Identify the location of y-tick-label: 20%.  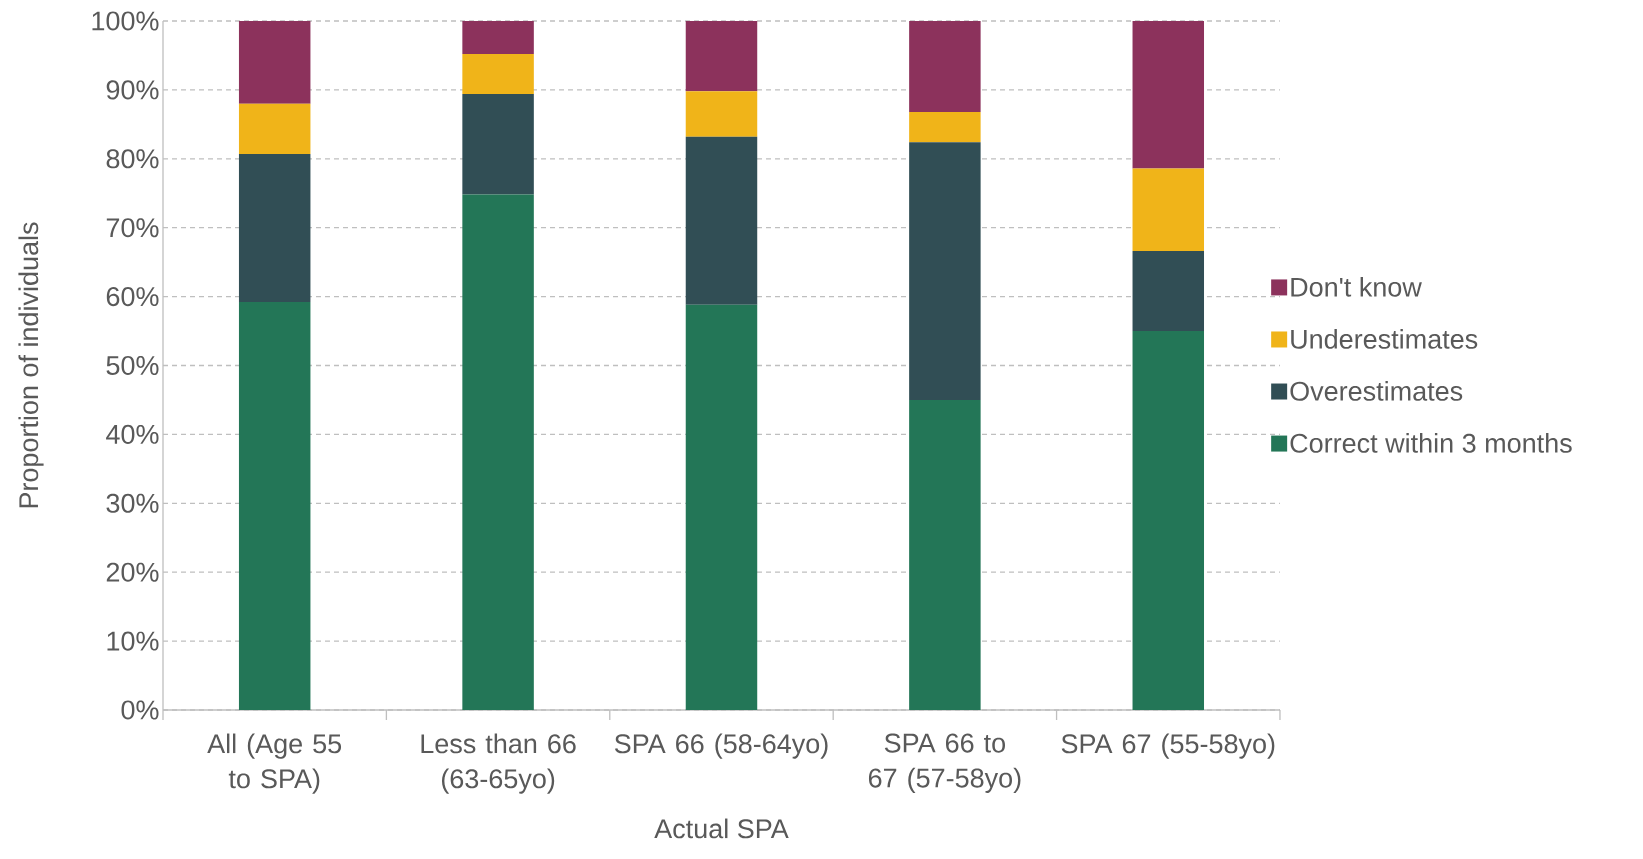
(132, 572).